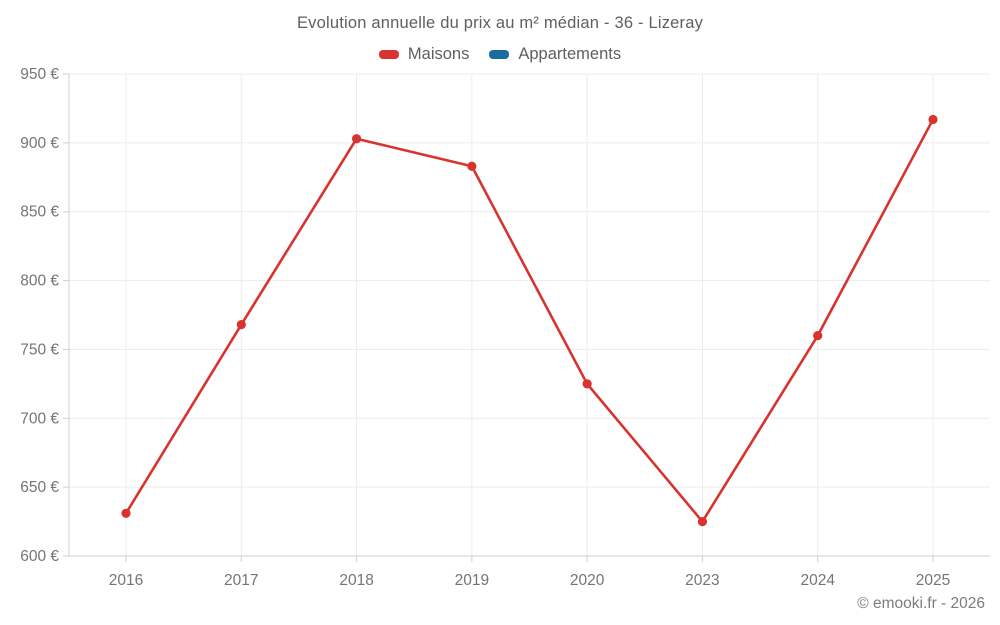 The width and height of the screenshot is (1000, 625). I want to click on appartements-series-swatch-icon, so click(499, 54).